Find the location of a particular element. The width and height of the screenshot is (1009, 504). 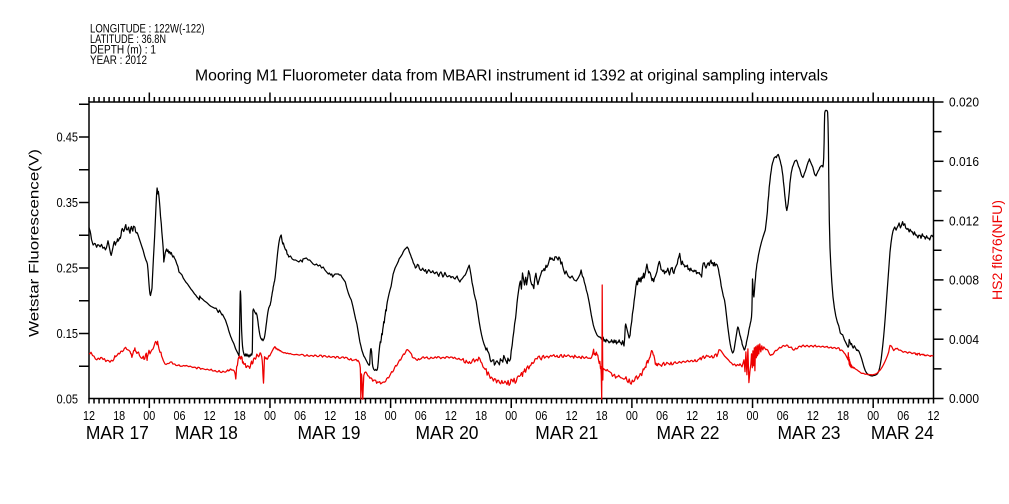

svg-text: LATITUDE : 36.8N is located at coordinates (128, 40).